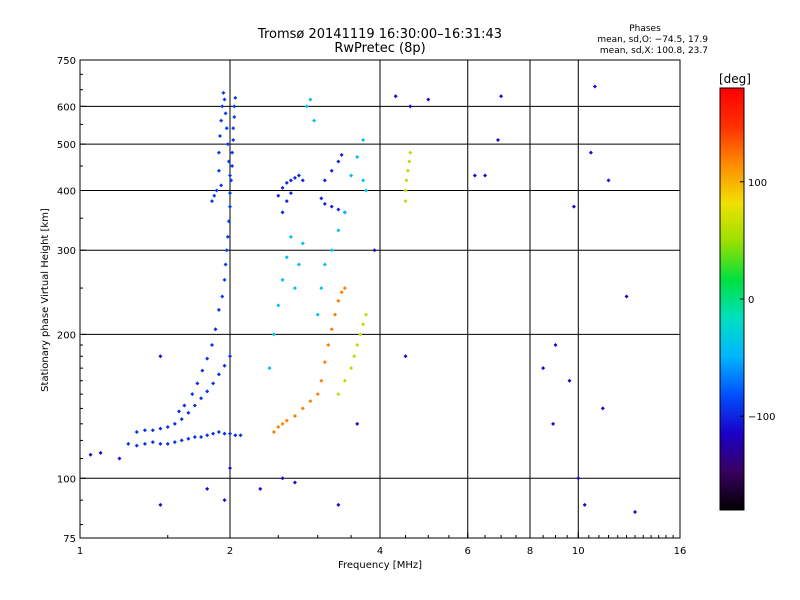  Describe the element at coordinates (69, 539) in the screenshot. I see `y-tick-label: 75` at that location.